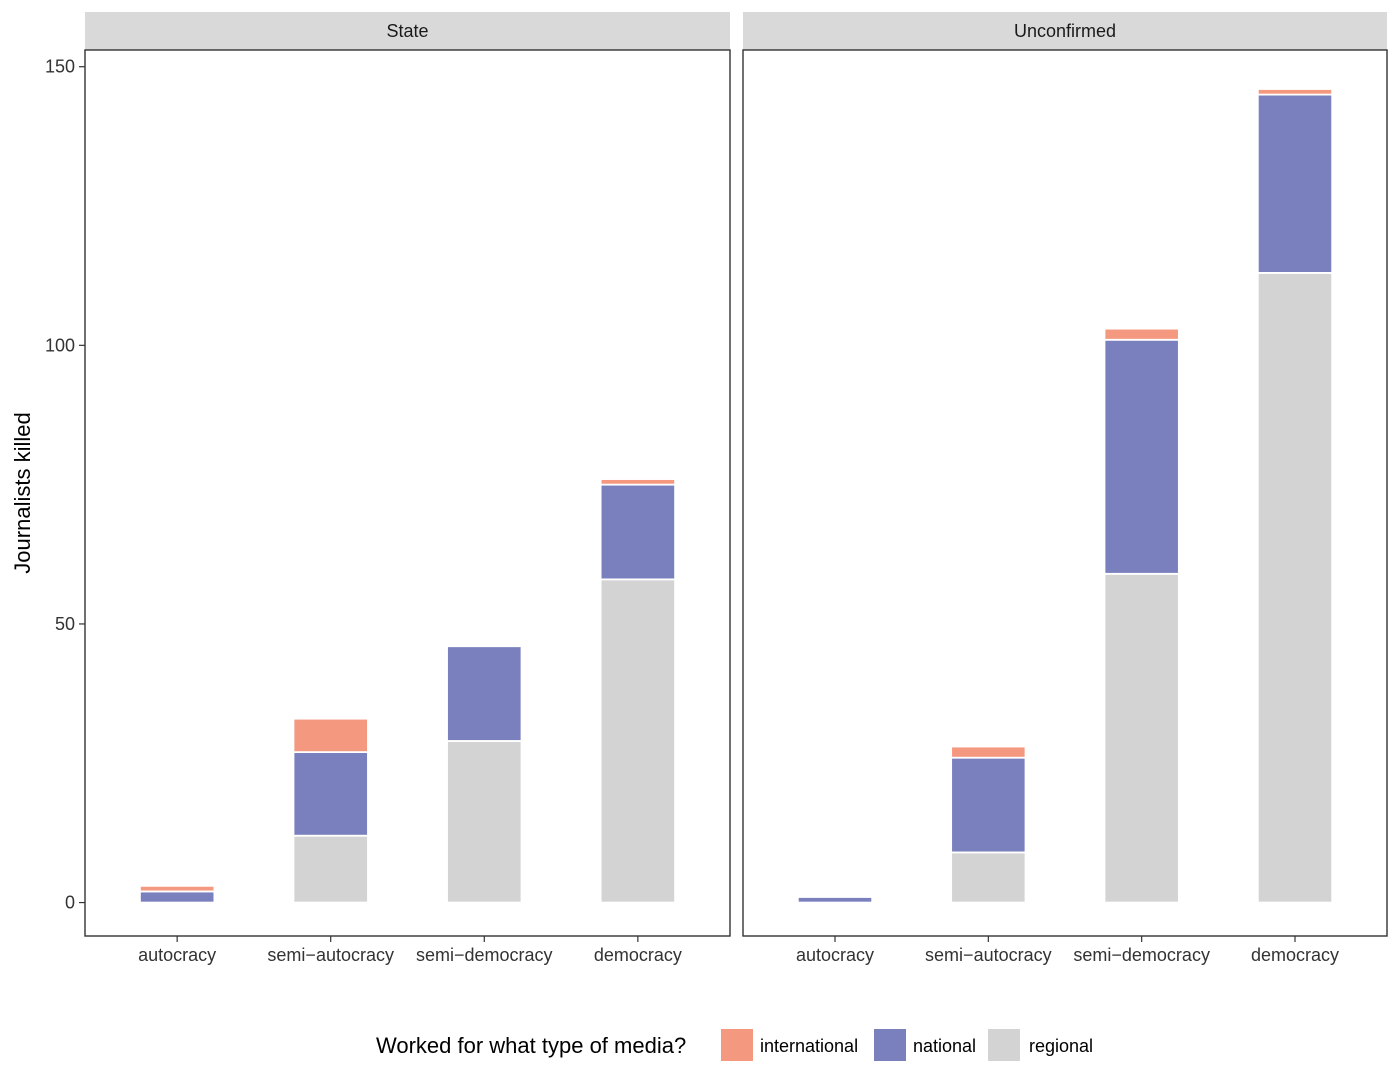 The width and height of the screenshot is (1400, 1088). Describe the element at coordinates (65, 624) in the screenshot. I see `y-tick-label: 50` at that location.